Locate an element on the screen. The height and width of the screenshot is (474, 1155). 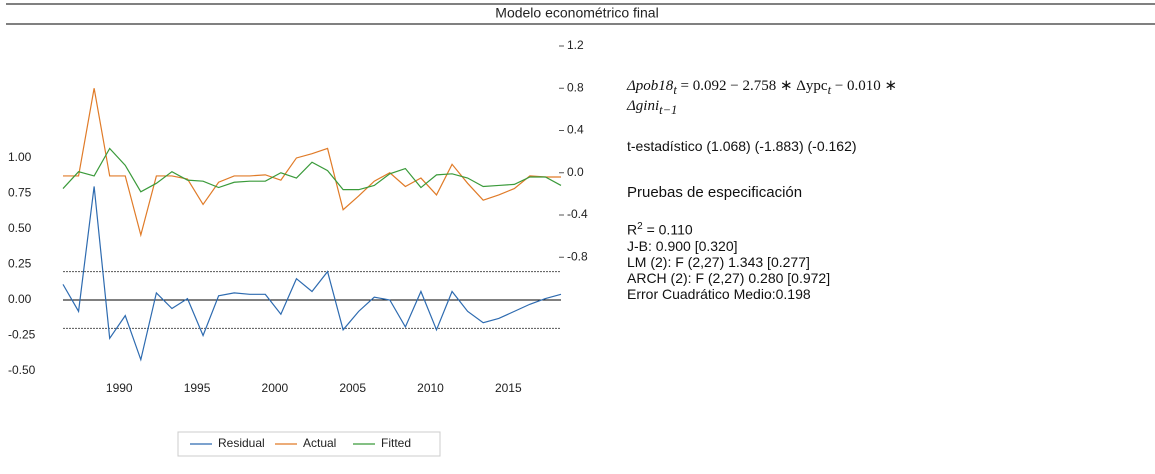
legend-box is located at coordinates (309, 444).